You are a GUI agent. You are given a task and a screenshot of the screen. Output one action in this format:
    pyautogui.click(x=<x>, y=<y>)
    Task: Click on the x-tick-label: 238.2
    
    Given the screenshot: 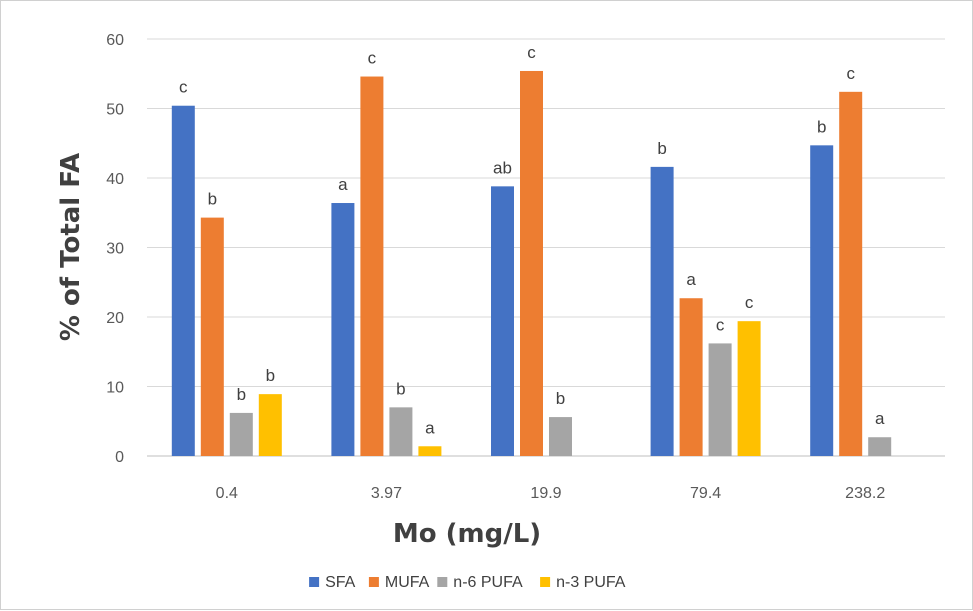 What is the action you would take?
    pyautogui.click(x=865, y=493)
    